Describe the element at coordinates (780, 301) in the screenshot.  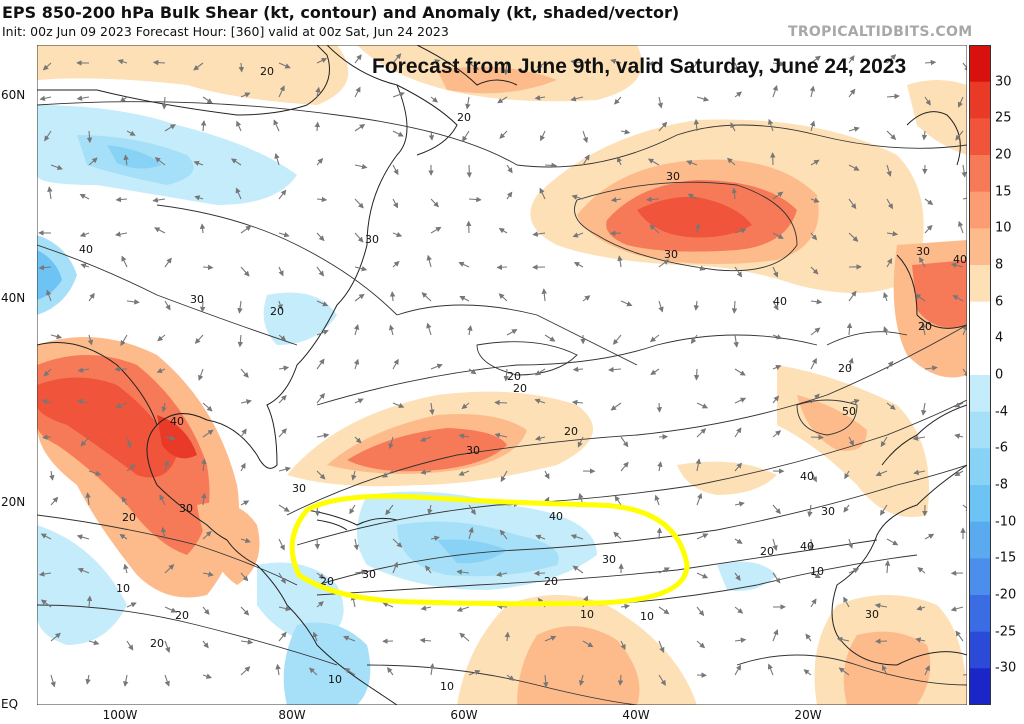
I see `contour-label: 40` at that location.